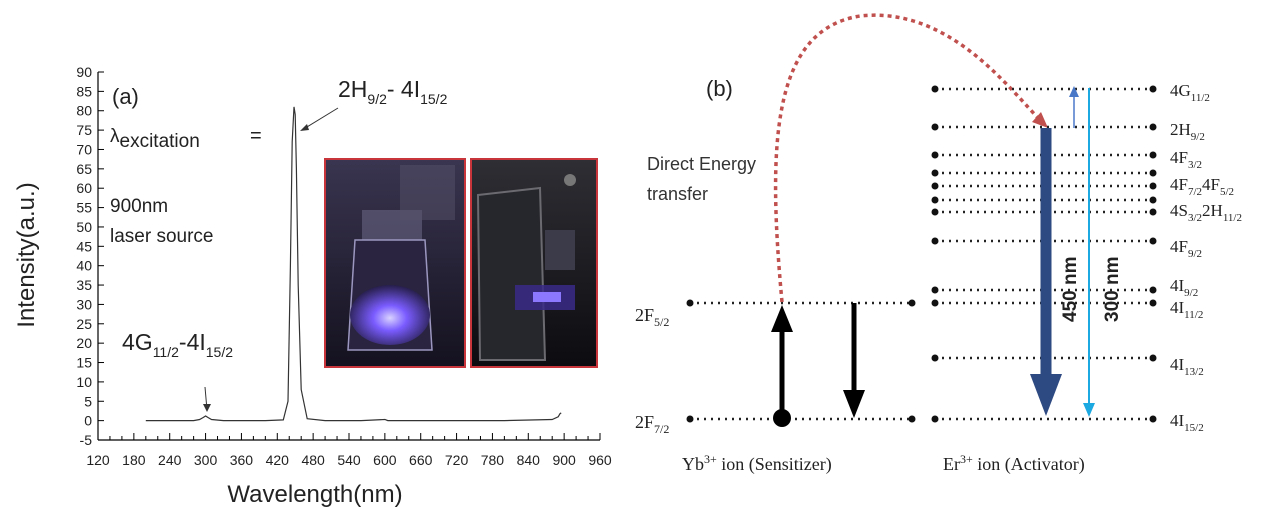  Describe the element at coordinates (84, 285) in the screenshot. I see `y-tick-label: 35` at that location.